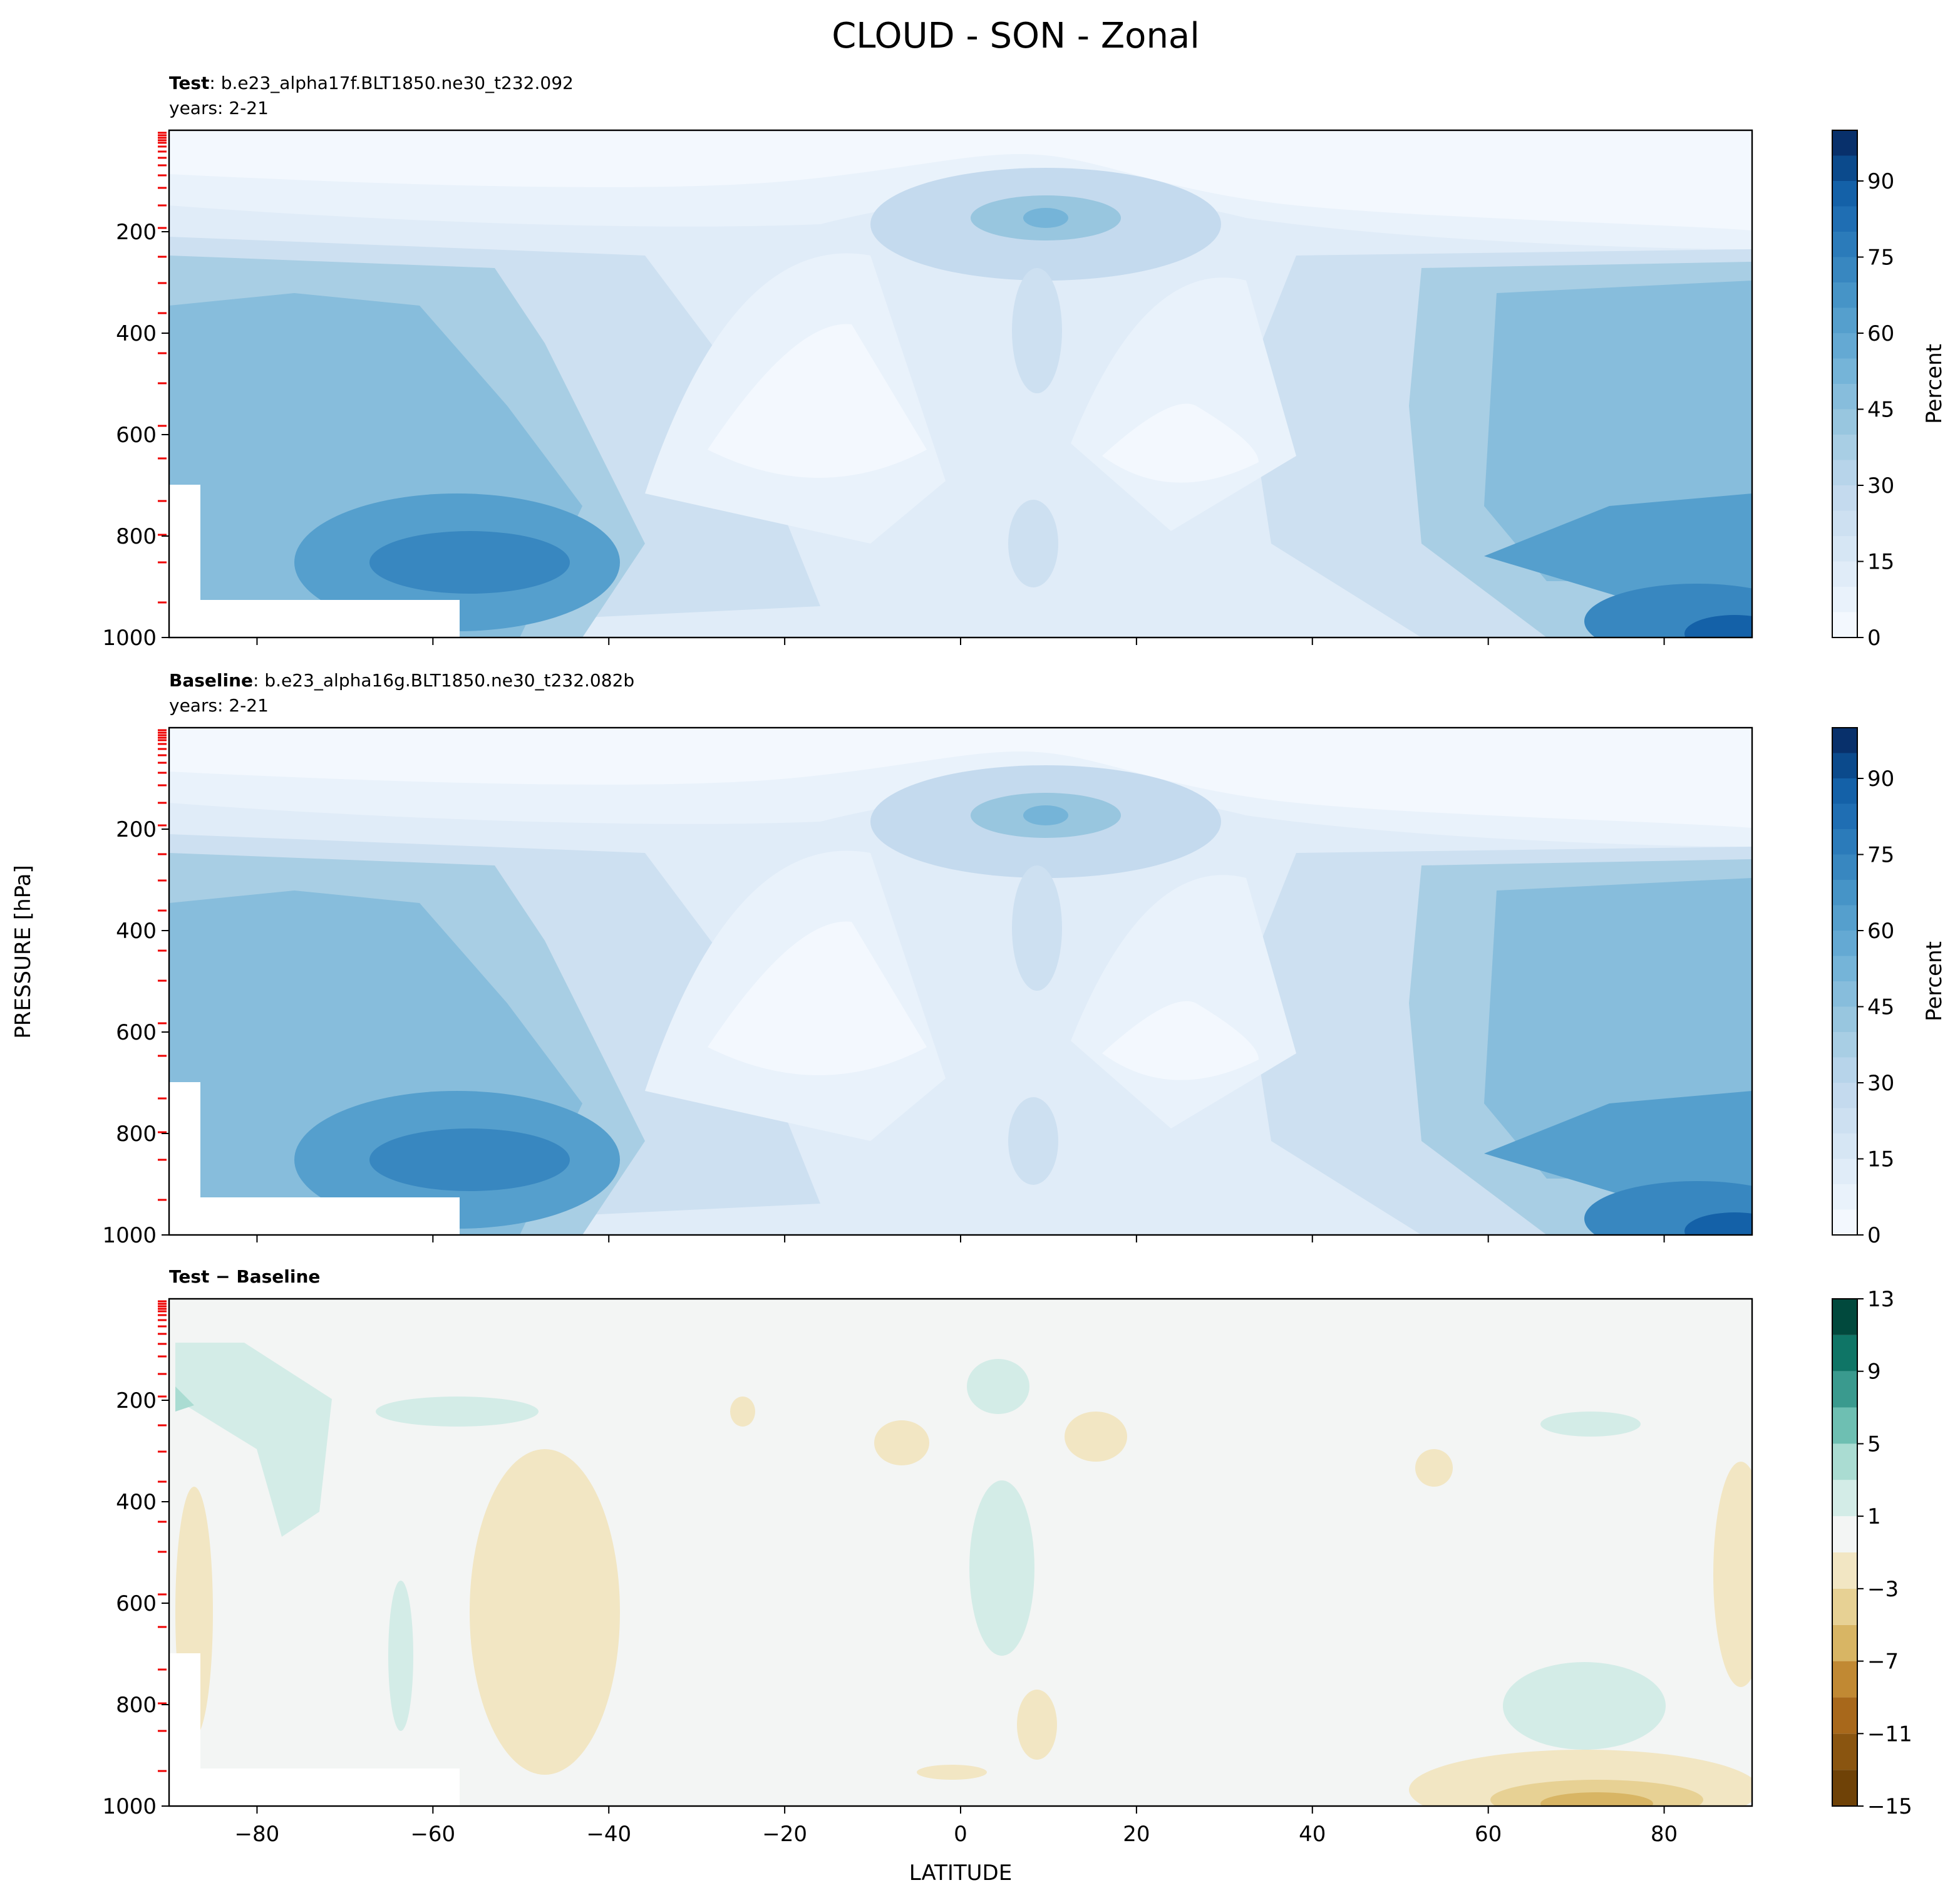  Describe the element at coordinates (1880, 410) in the screenshot. I see `colorbar-tick-label: 45` at that location.